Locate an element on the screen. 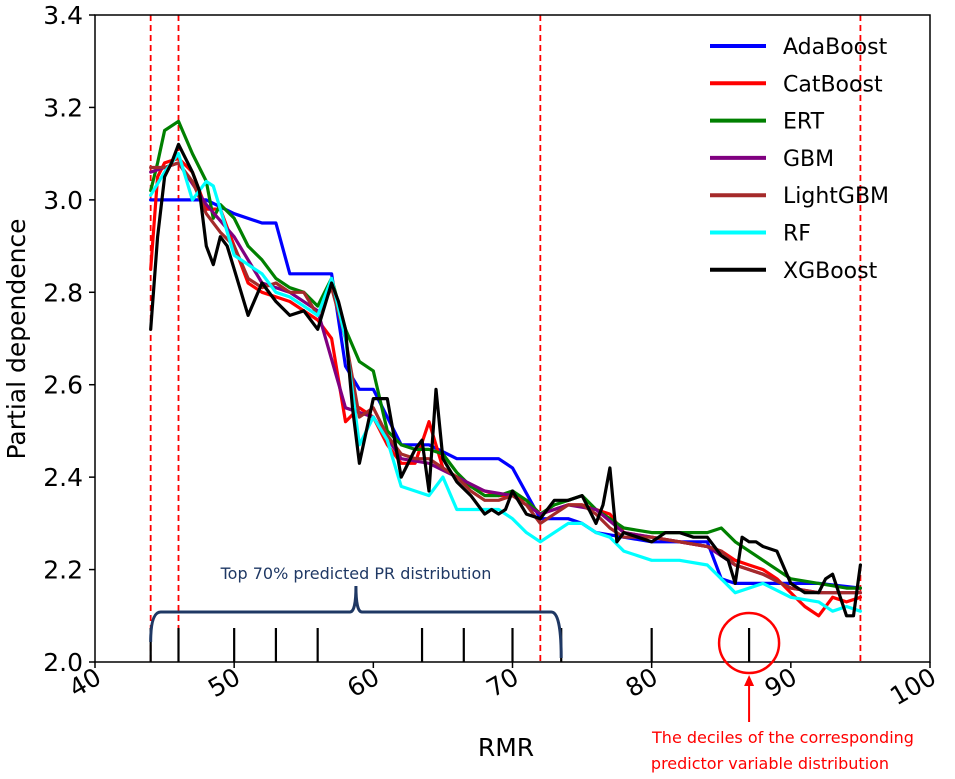  legend-label-catboost: CatBoost is located at coordinates (833, 84).